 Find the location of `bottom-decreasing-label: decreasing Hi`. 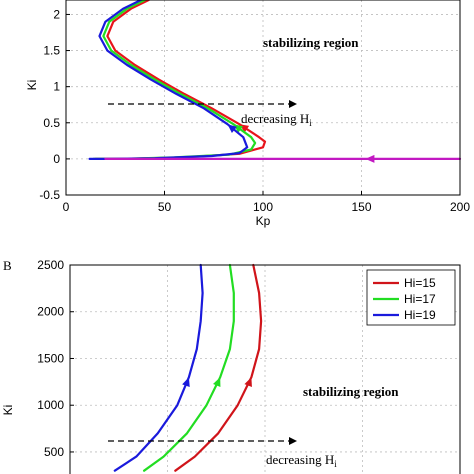

bottom-decreasing-label: decreasing Hi is located at coordinates (301, 460).